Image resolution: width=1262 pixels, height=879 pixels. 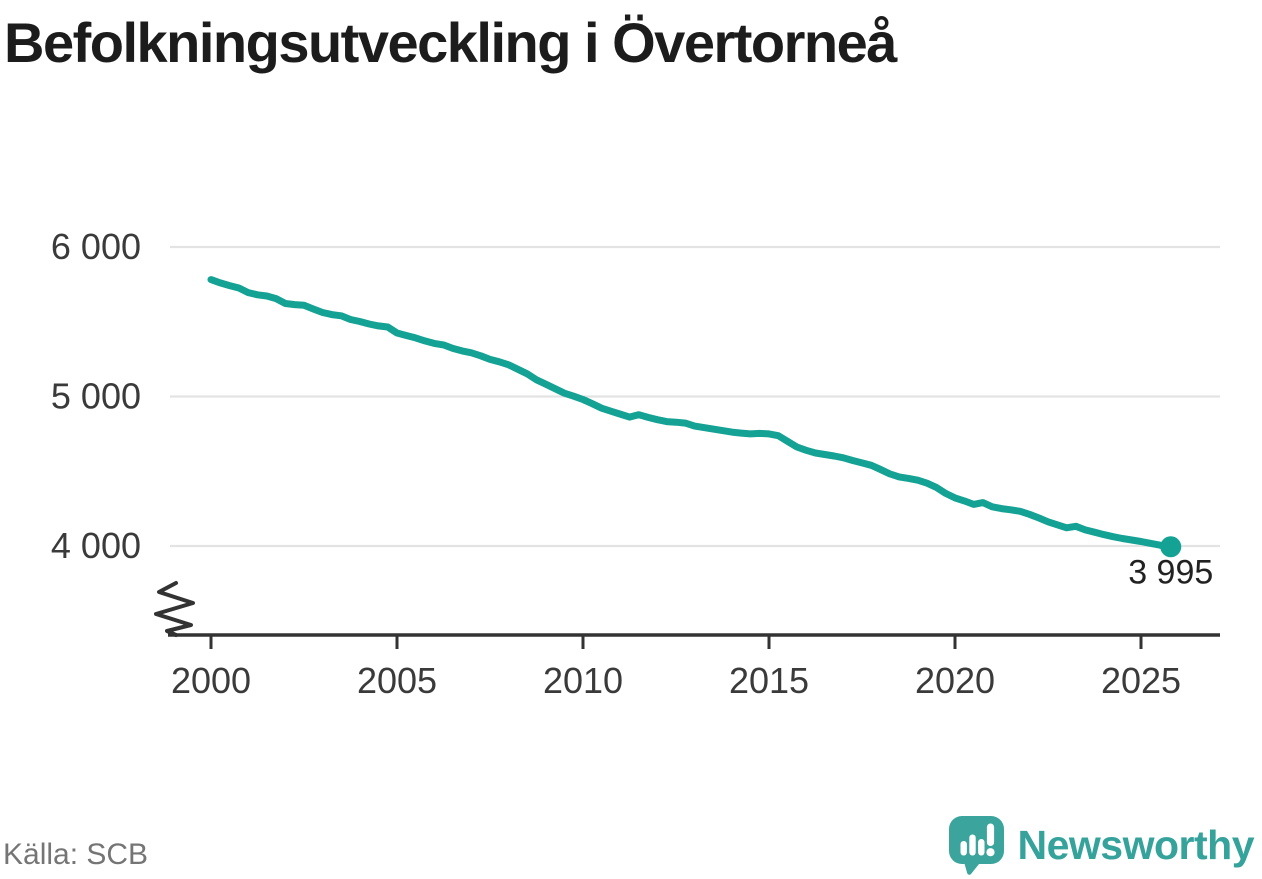 I want to click on x-tick-label: 2015, so click(x=769, y=680).